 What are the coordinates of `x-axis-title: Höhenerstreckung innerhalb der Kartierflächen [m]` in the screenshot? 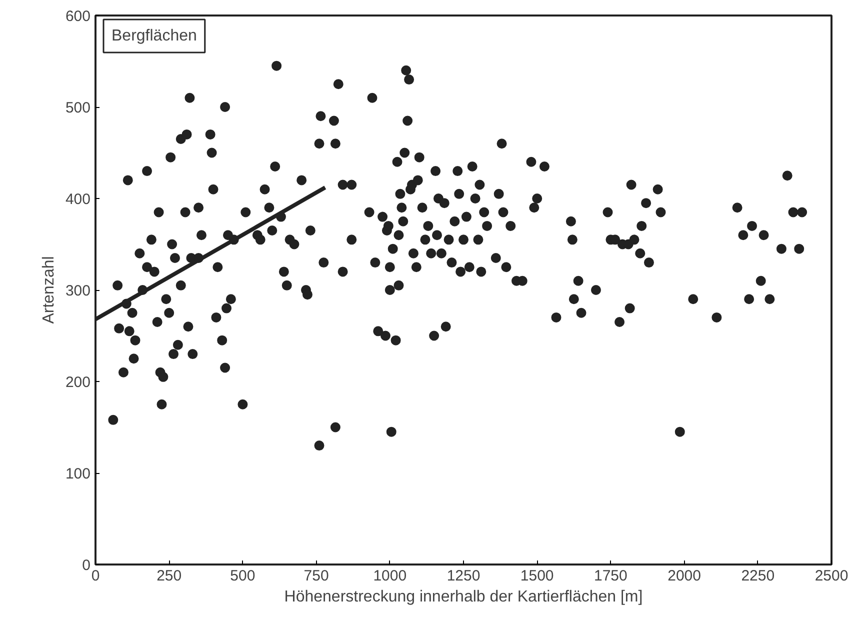 It's located at (463, 597).